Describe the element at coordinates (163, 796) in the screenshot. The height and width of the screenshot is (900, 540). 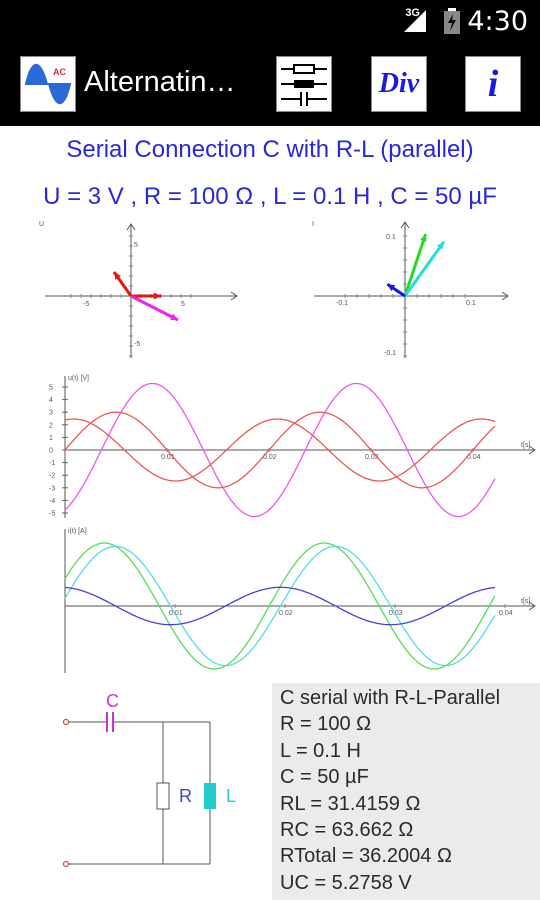
I see `resistor-symbol` at that location.